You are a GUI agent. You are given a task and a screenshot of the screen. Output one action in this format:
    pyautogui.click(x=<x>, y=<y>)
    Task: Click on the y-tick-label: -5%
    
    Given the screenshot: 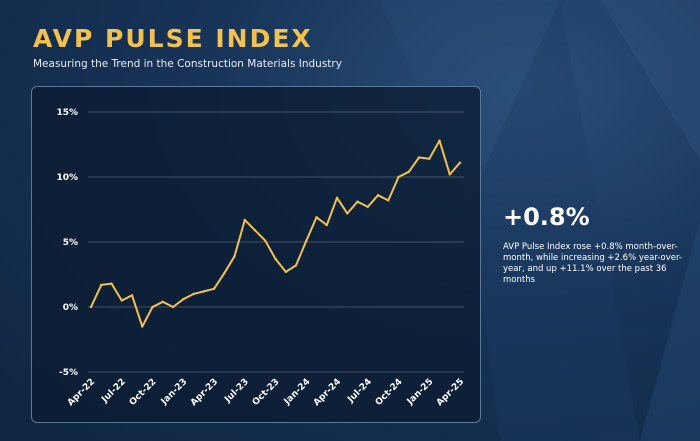 What is the action you would take?
    pyautogui.click(x=68, y=373)
    